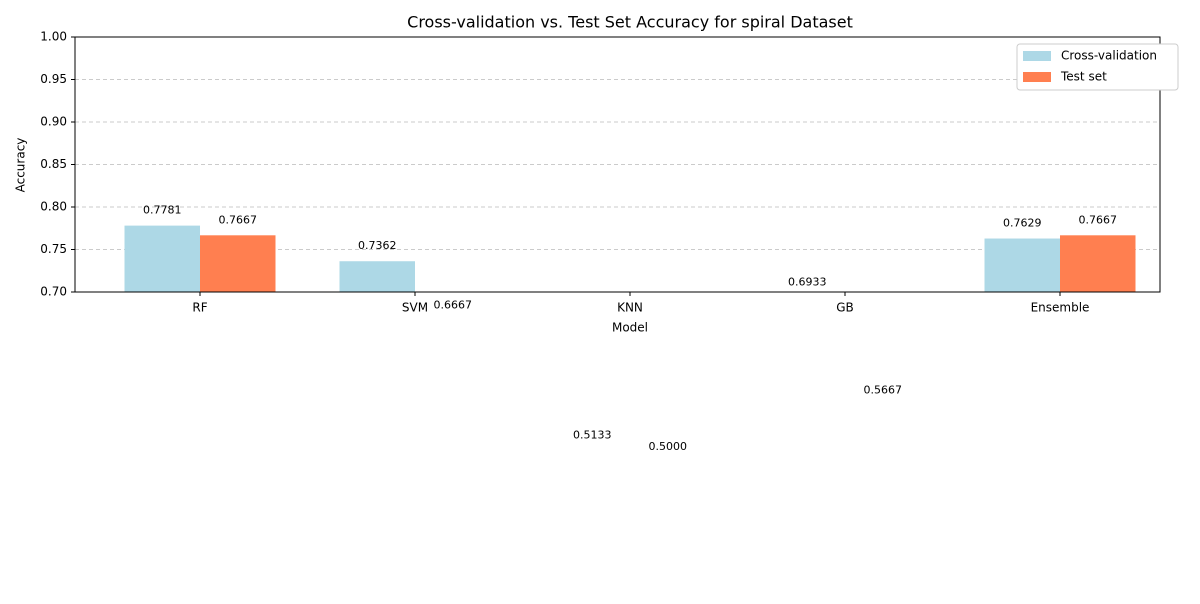 The width and height of the screenshot is (1200, 604). What do you see at coordinates (53, 207) in the screenshot?
I see `y-tick-label: 0.80` at bounding box center [53, 207].